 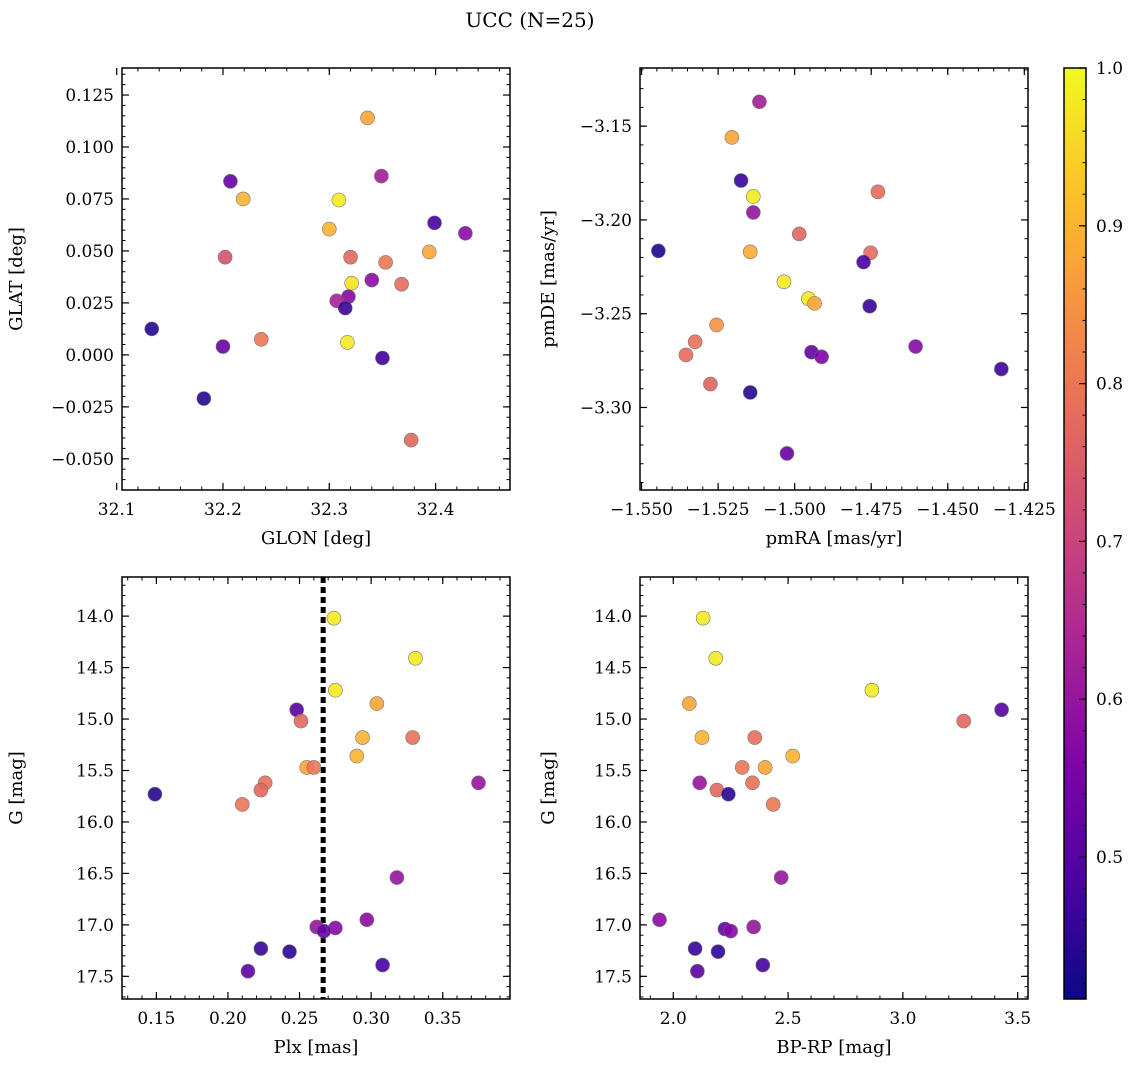 What do you see at coordinates (117, 510) in the screenshot?
I see `x-tick-label: 32.1` at bounding box center [117, 510].